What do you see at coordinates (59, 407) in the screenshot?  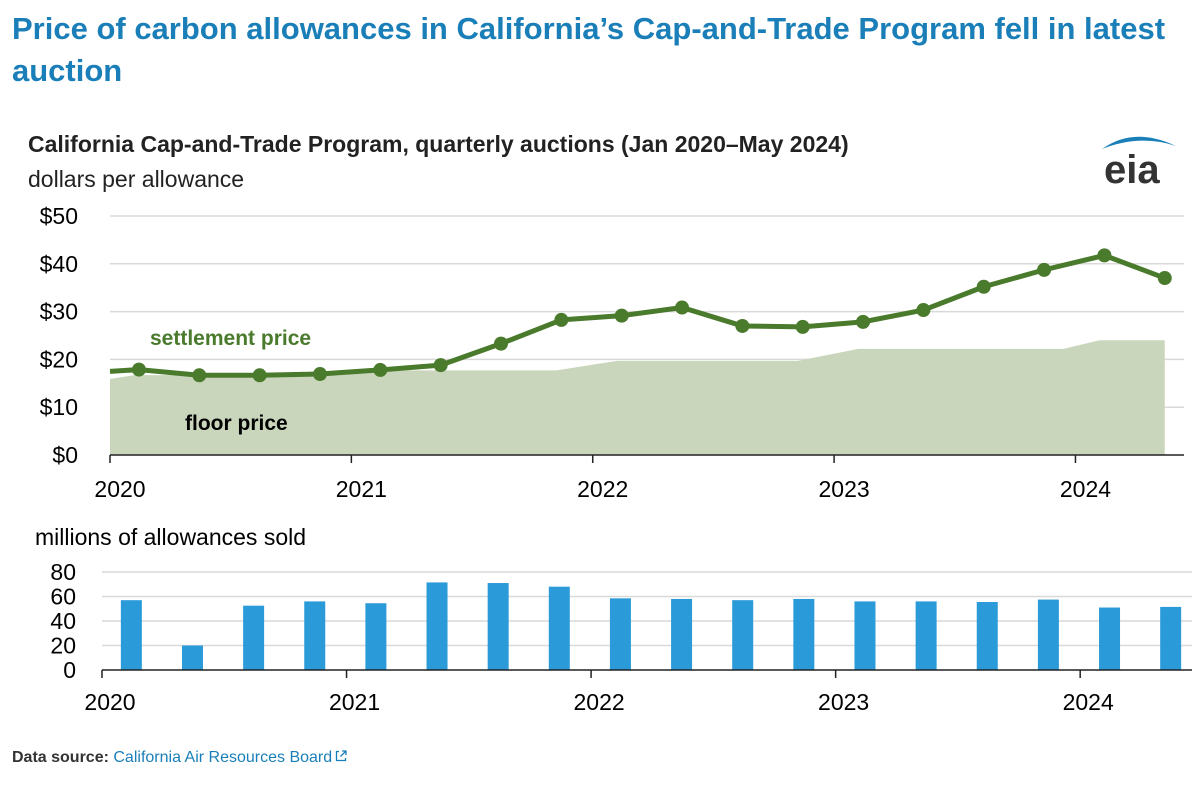 I see `price-y-tick-label: $10` at bounding box center [59, 407].